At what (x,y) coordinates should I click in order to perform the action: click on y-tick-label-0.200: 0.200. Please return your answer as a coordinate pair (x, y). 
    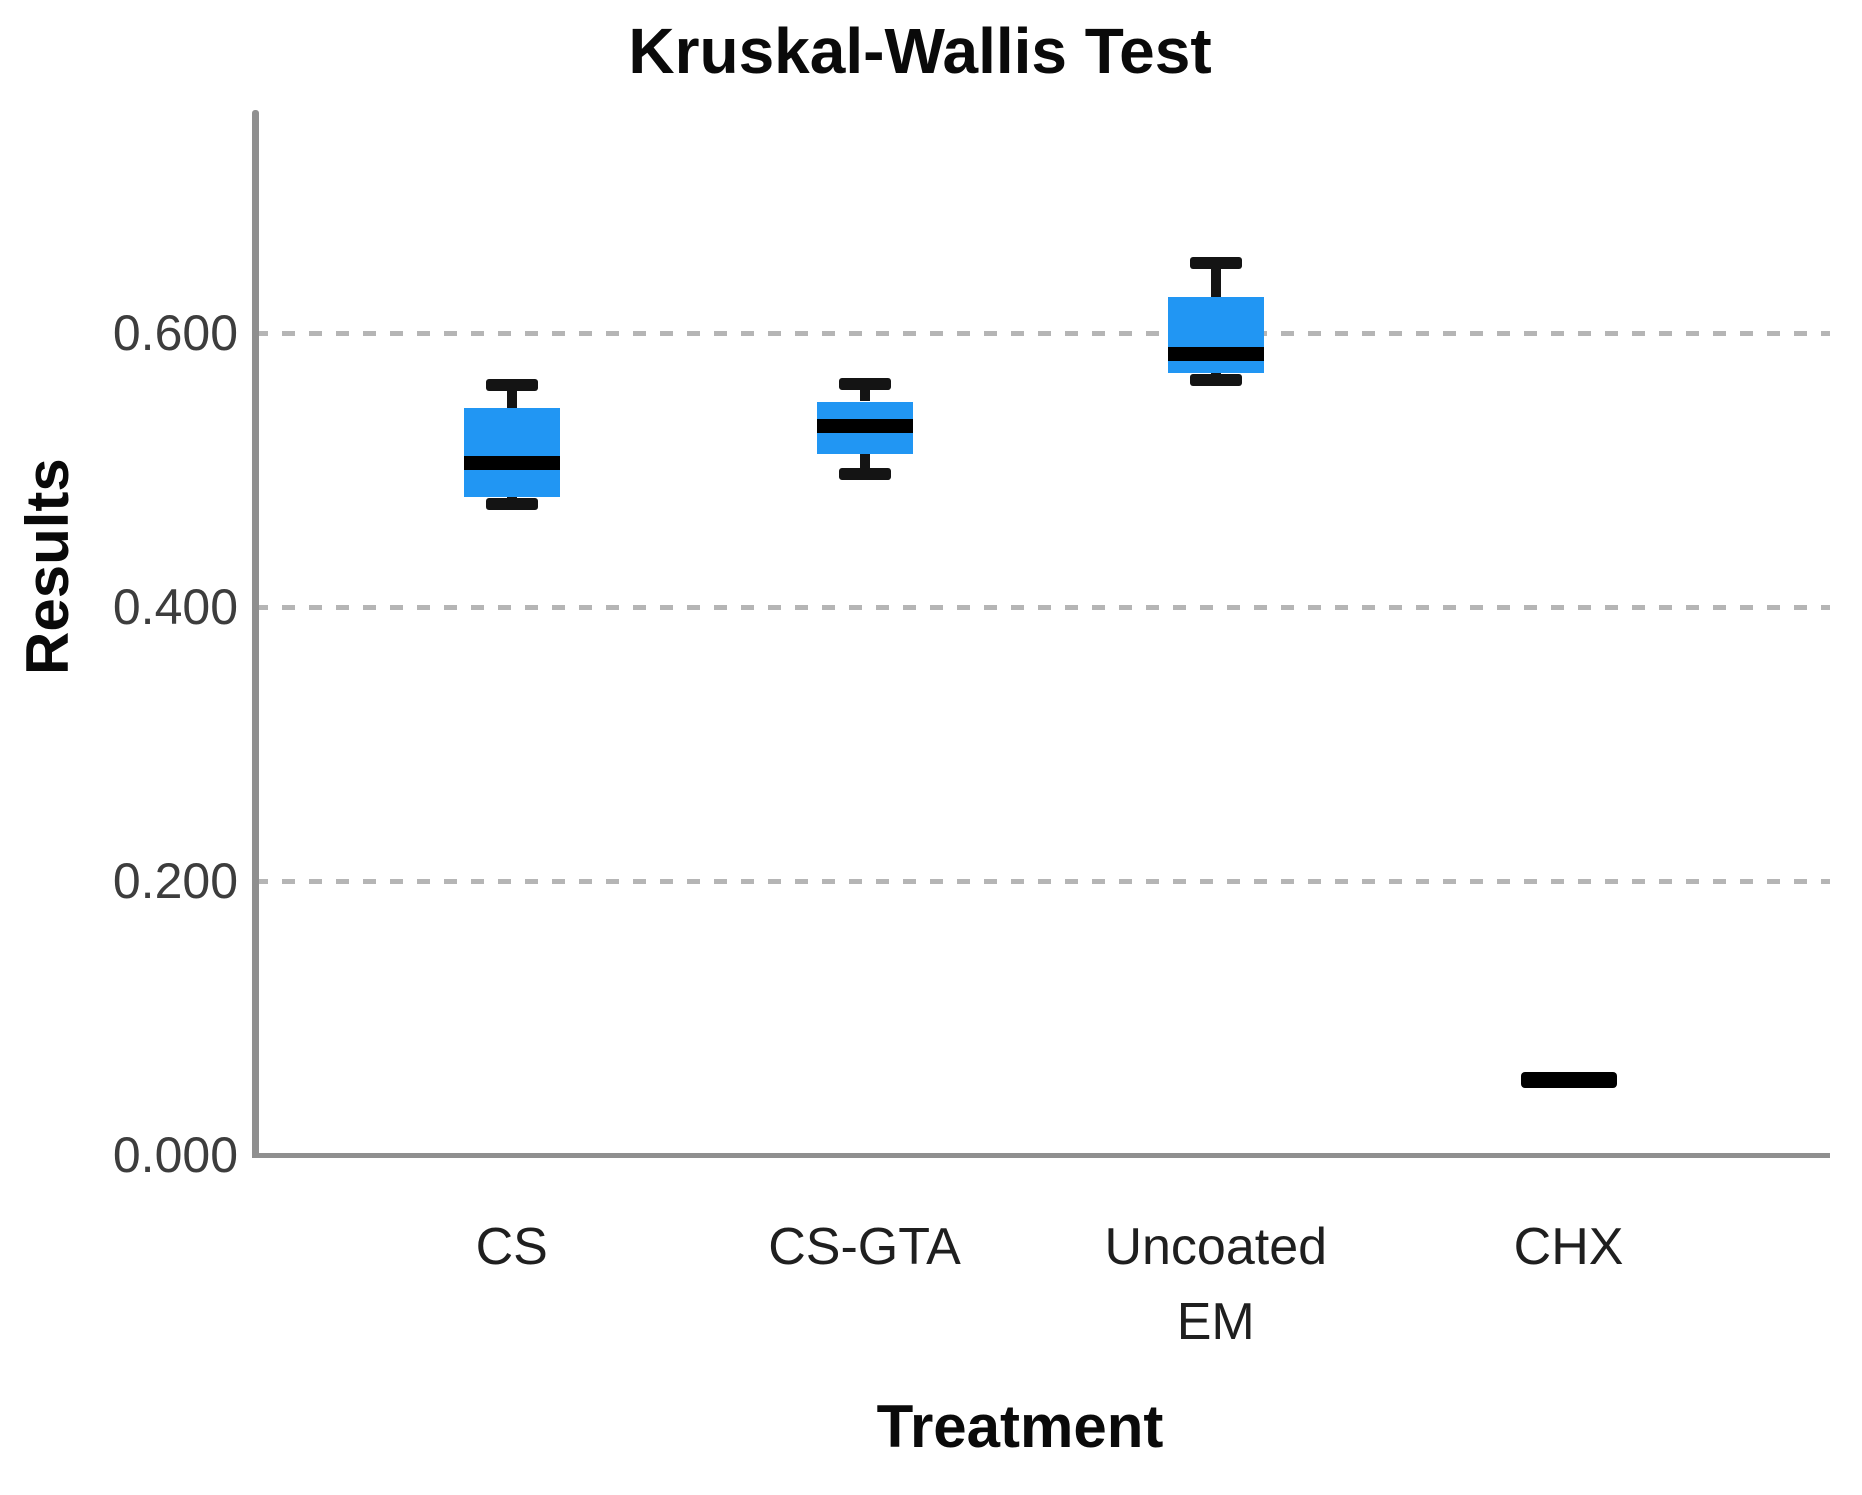
    Looking at the image, I should click on (175, 881).